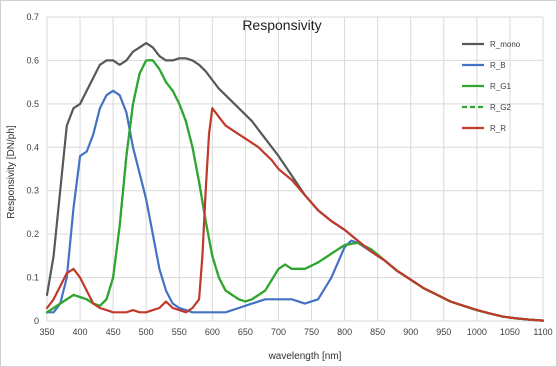 This screenshot has height=367, width=557. What do you see at coordinates (32, 234) in the screenshot?
I see `y-tick-label: 0.2` at bounding box center [32, 234].